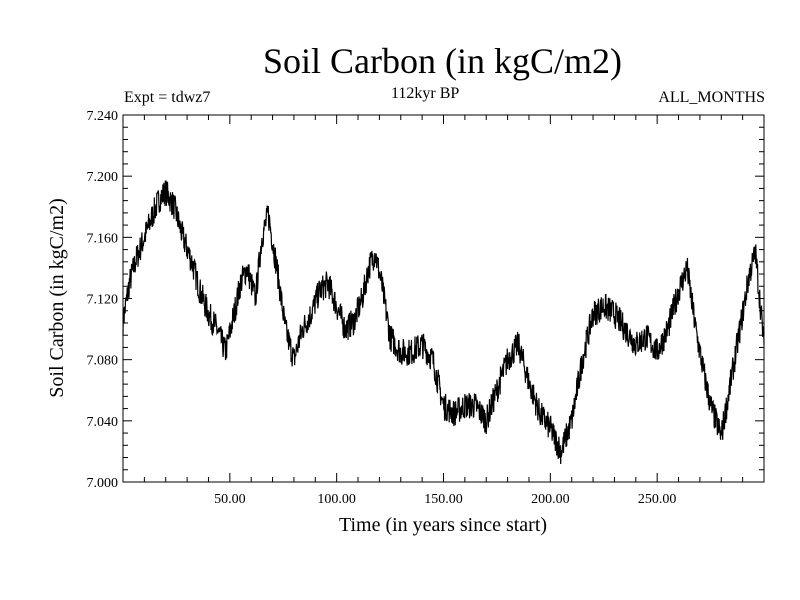  I want to click on x-tick-label: 200.00, so click(550, 499).